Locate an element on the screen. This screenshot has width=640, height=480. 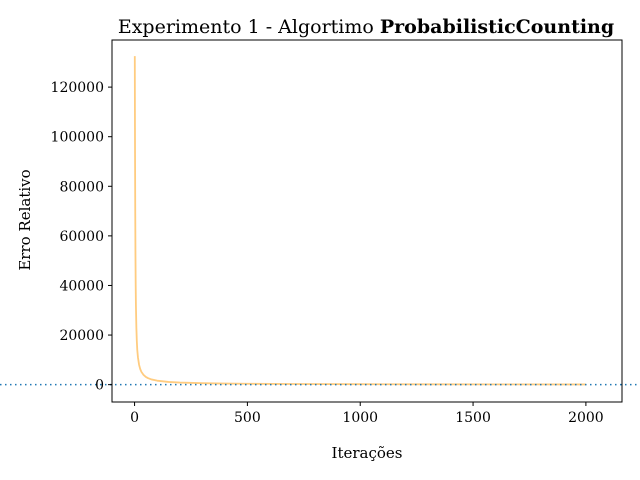
x-tick-label: 1500 is located at coordinates (473, 418).